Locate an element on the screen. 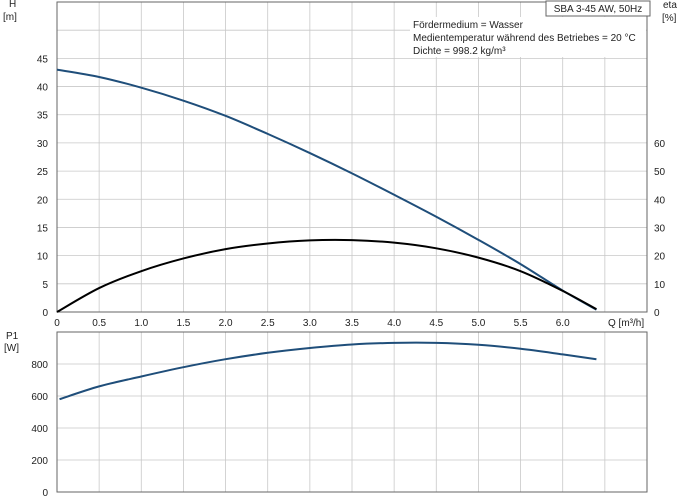 This screenshot has width=691, height=500. x-tick-label: 4.0 is located at coordinates (394, 323).